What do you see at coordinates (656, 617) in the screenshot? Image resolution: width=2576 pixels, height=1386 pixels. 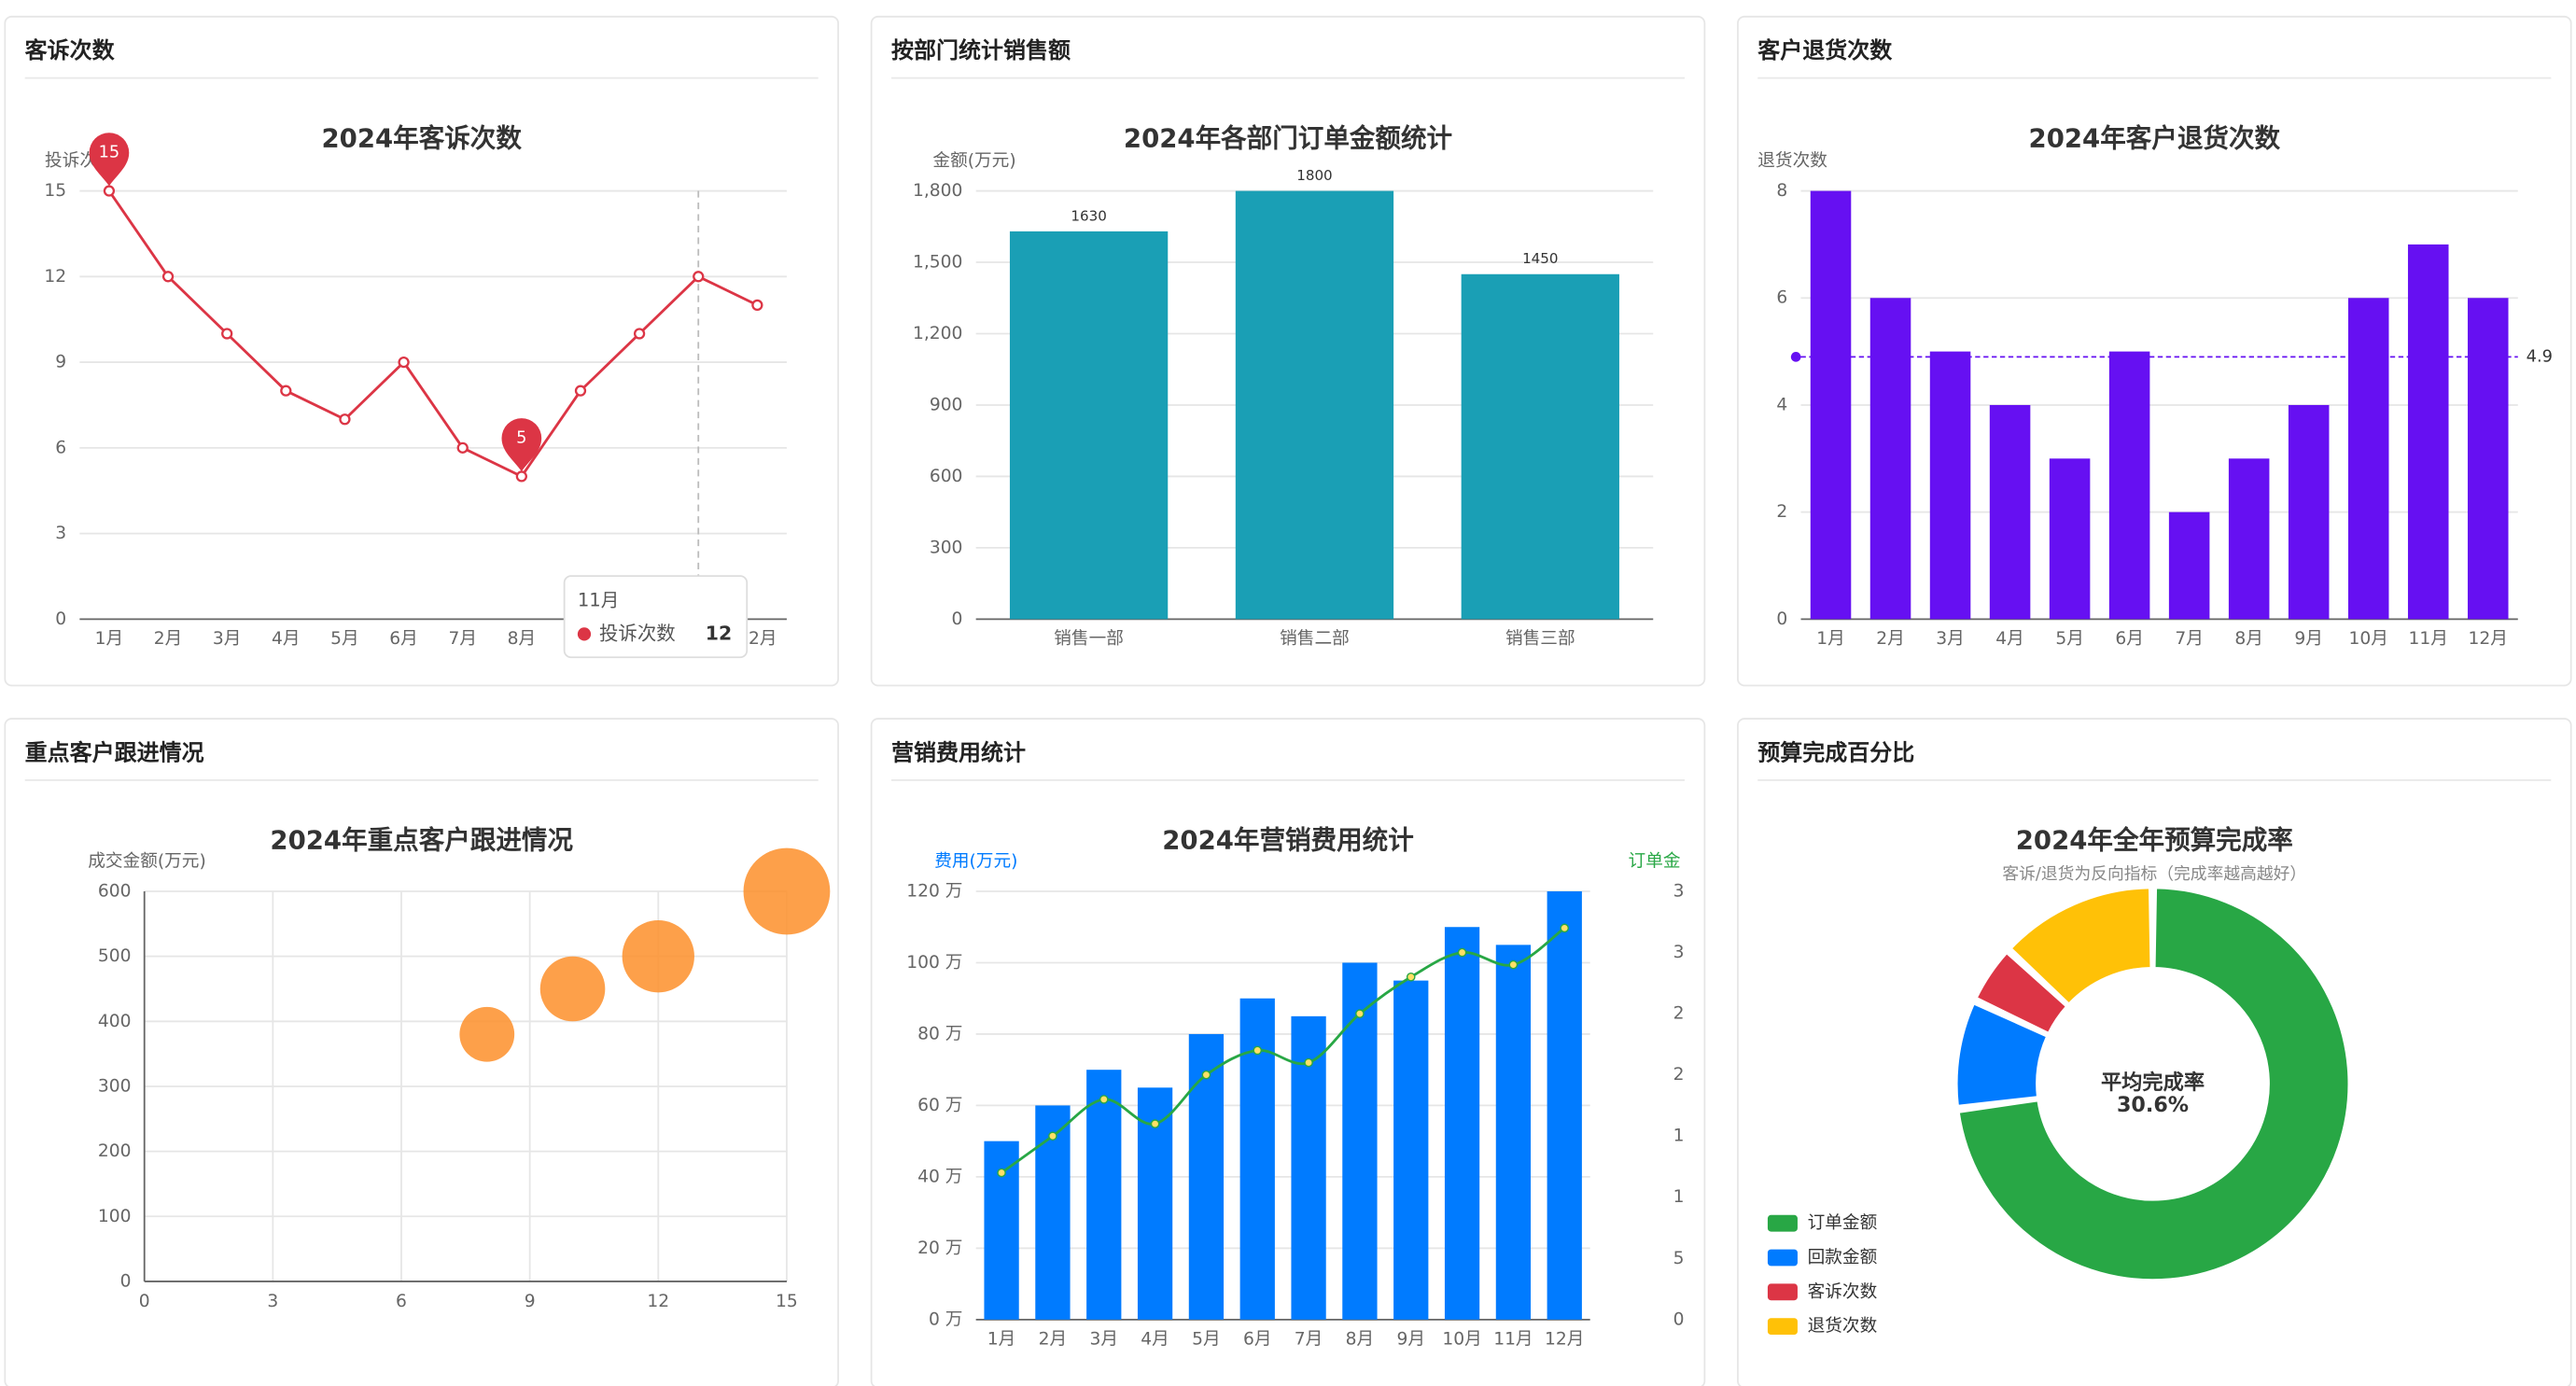 I see `tooltip` at bounding box center [656, 617].